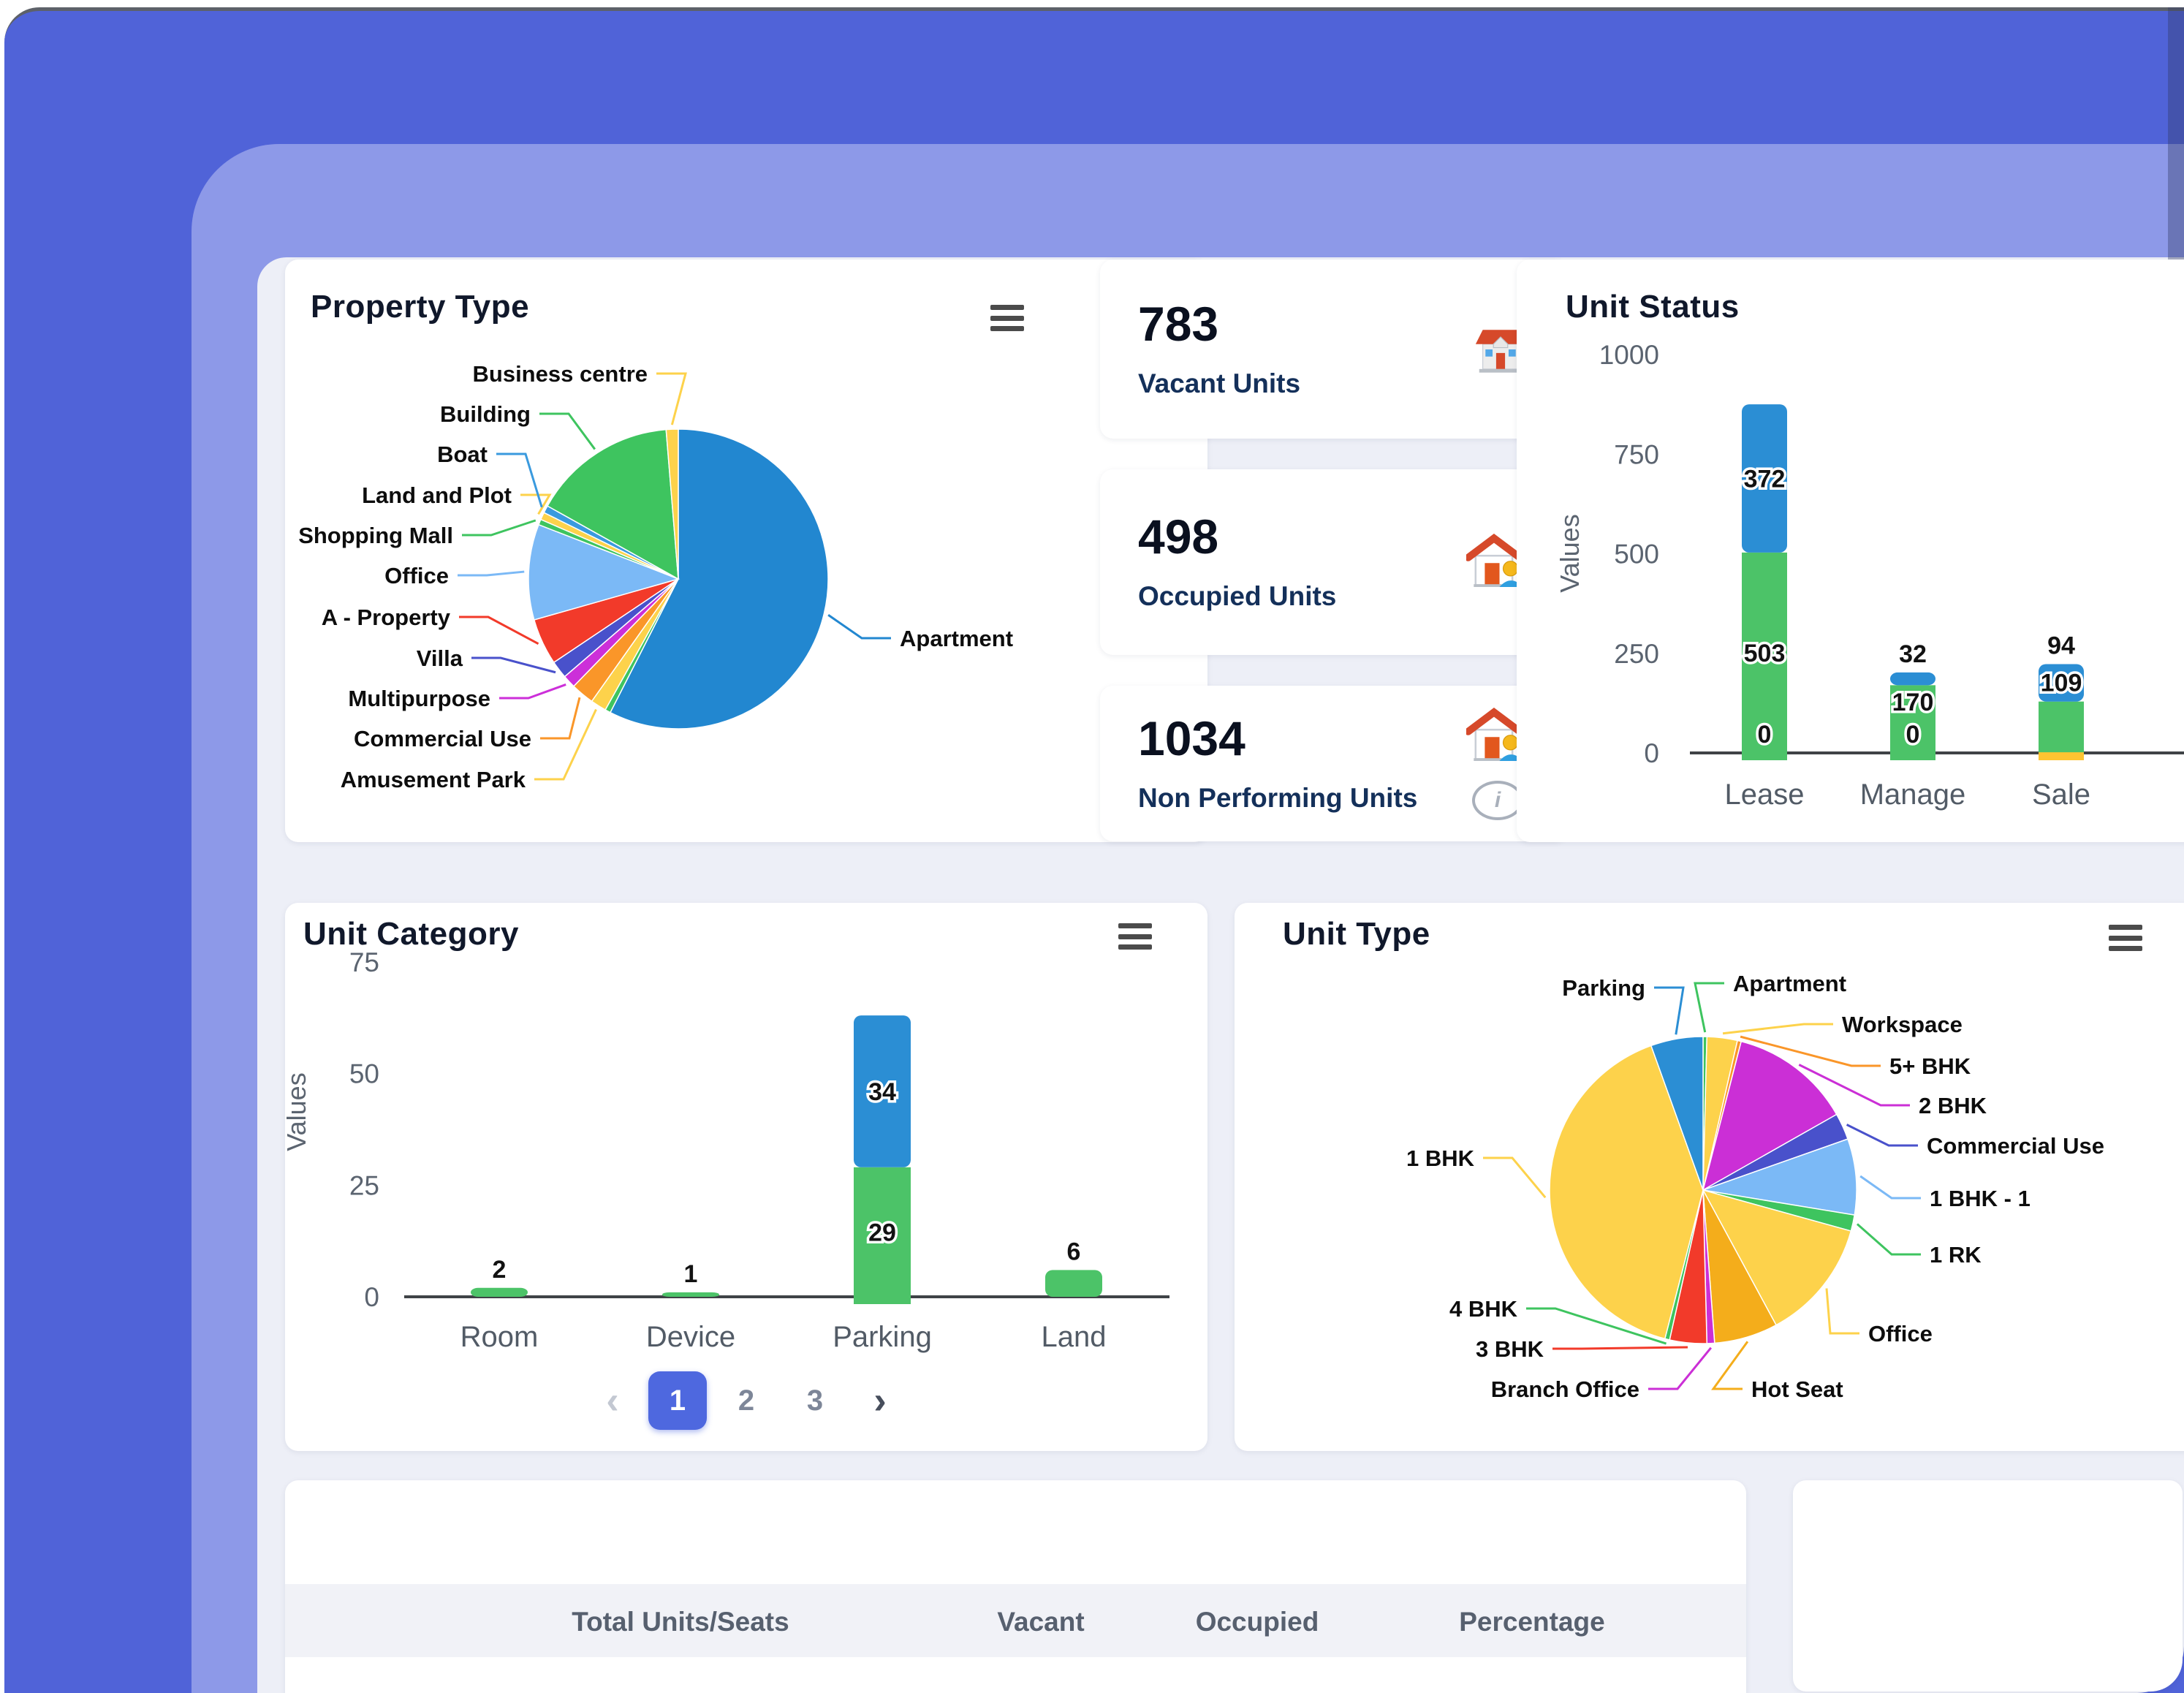 This screenshot has width=2184, height=1693. What do you see at coordinates (691, 1274) in the screenshot?
I see `bar-value-label: 1` at bounding box center [691, 1274].